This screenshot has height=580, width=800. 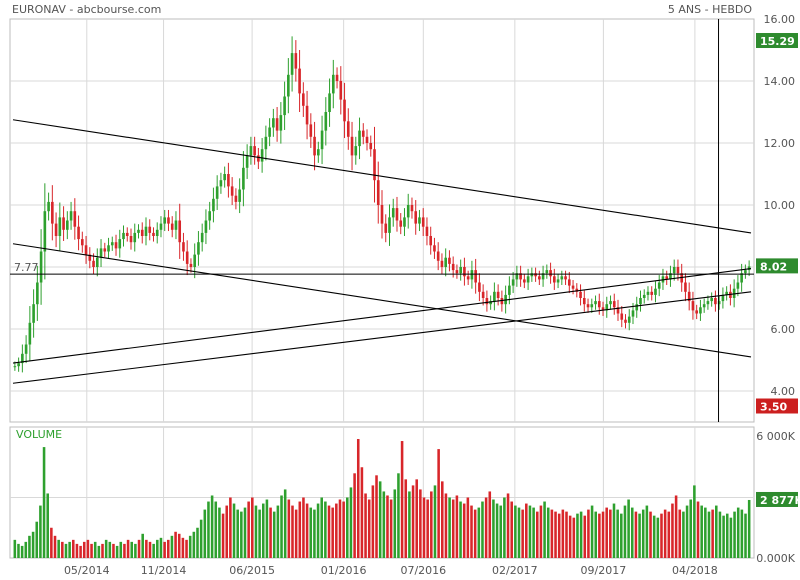 What do you see at coordinates (778, 270) in the screenshot?
I see `value-tags: 15.29 8.02 3.50 2 877K` at bounding box center [778, 270].